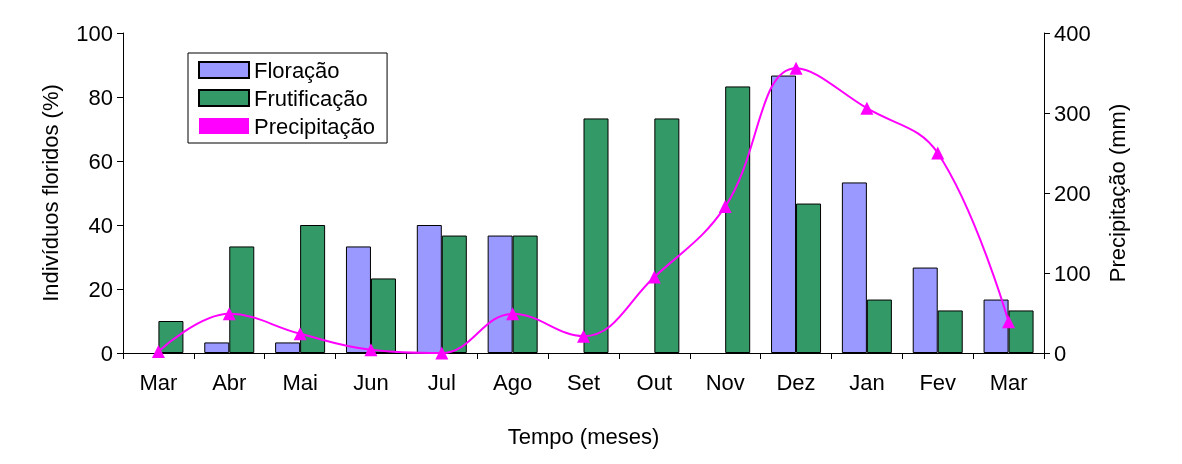 This screenshot has height=464, width=1182. I want to click on x-tick-label: Fev, so click(938, 382).